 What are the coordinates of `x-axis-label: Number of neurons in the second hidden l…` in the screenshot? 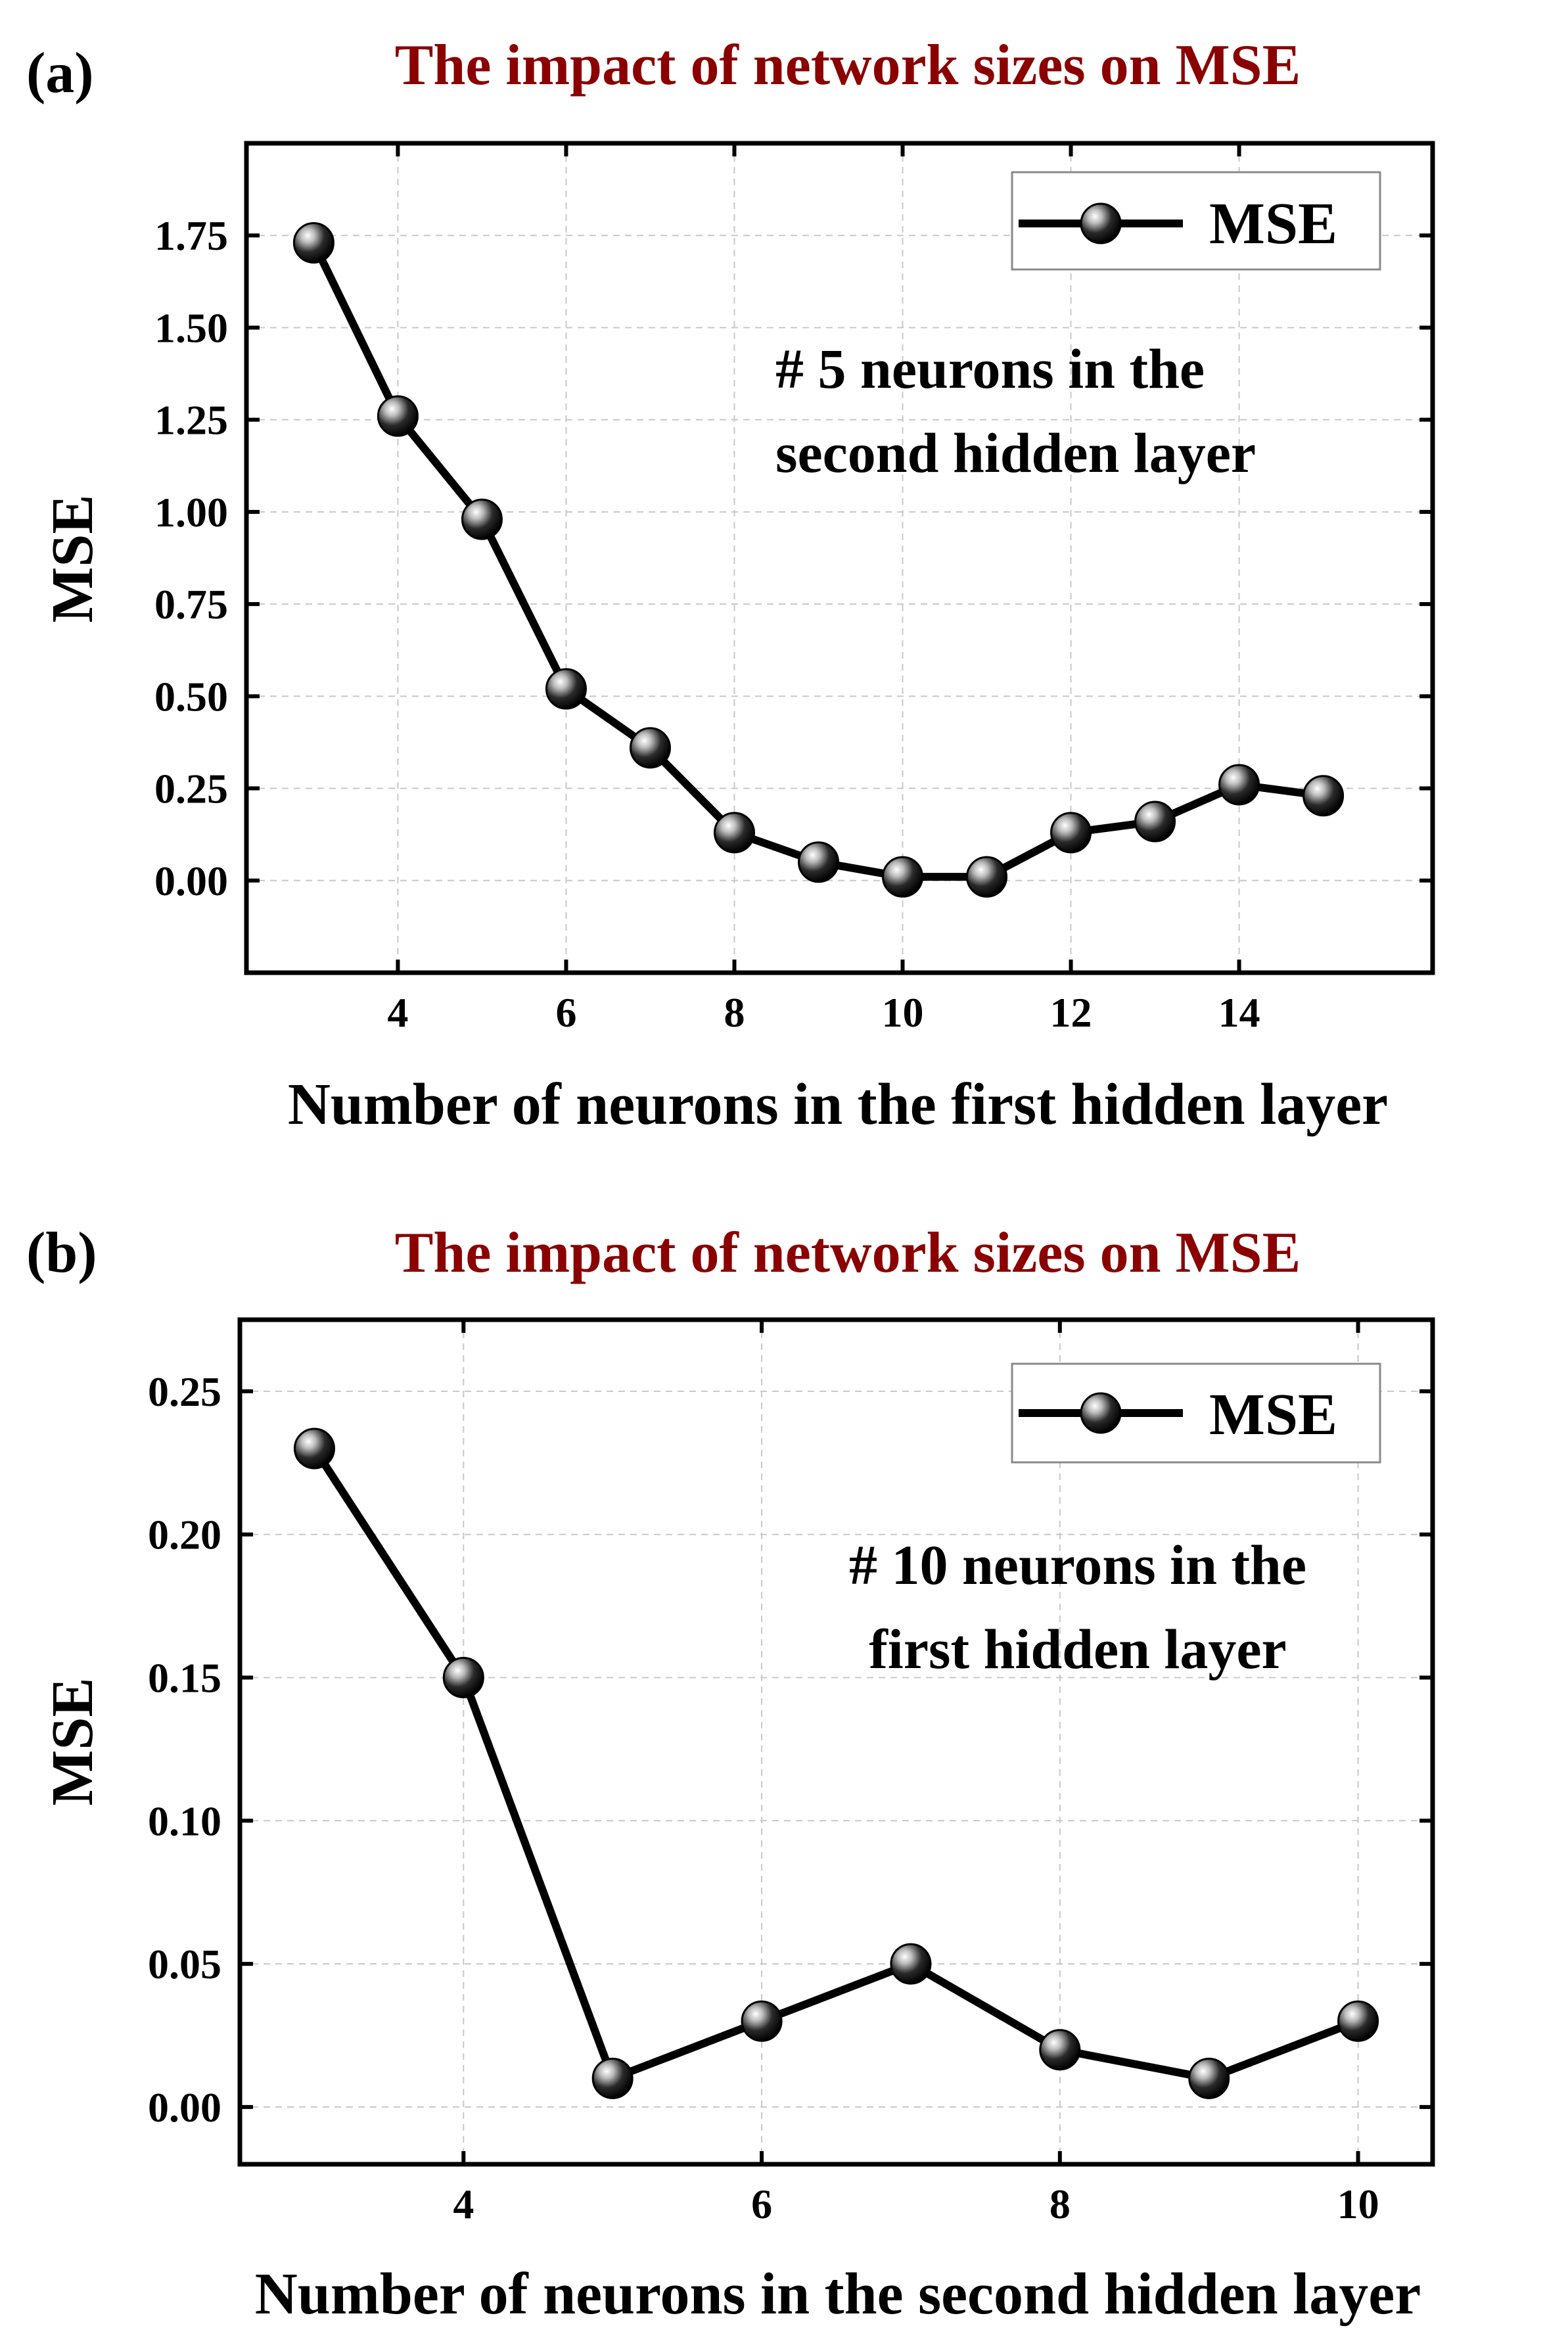 It's located at (838, 2294).